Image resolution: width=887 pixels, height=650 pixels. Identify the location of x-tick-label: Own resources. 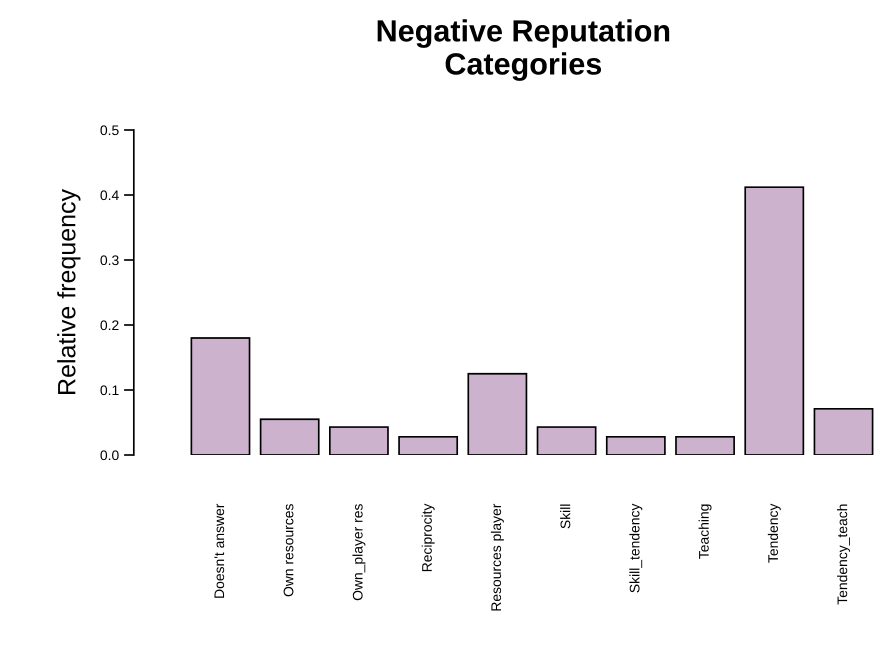
(289, 550).